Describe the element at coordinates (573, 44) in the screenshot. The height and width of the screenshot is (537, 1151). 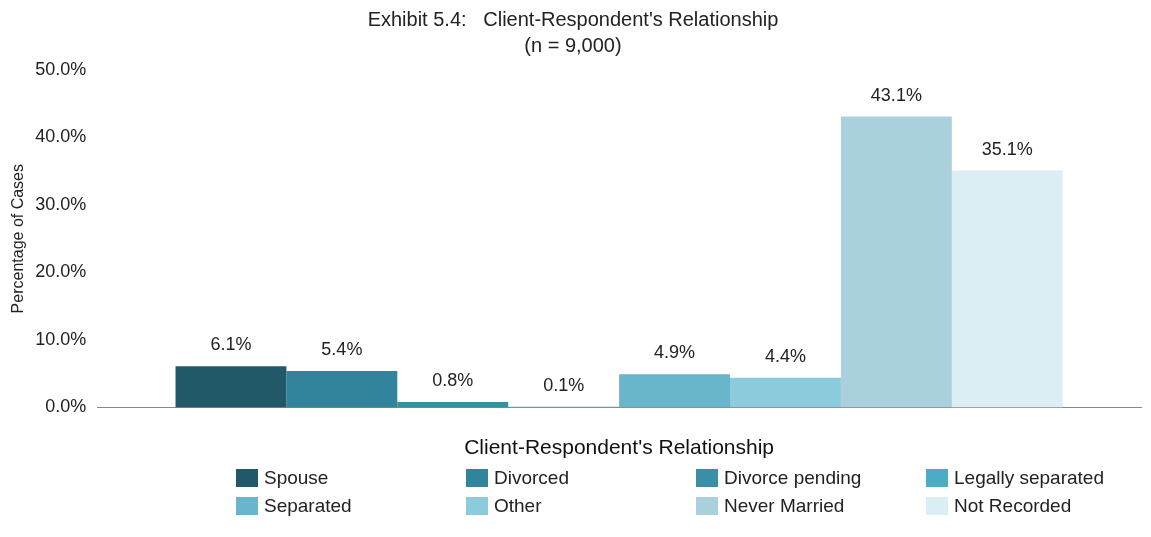
I see `chart-subtitle: (n = 9,000)` at that location.